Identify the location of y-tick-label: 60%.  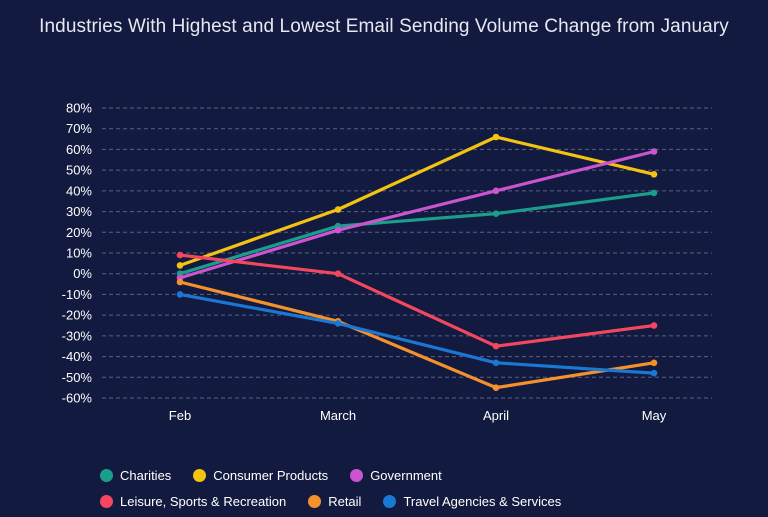
(79, 149).